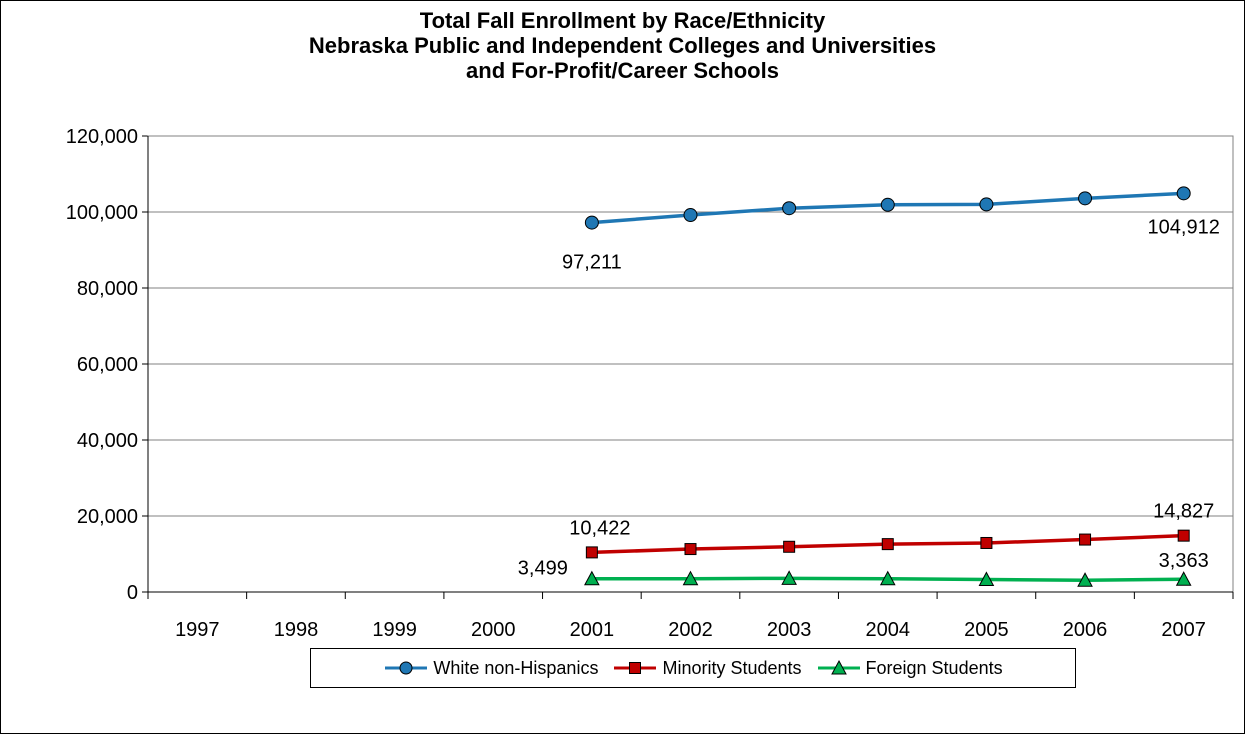 The height and width of the screenshot is (734, 1245). What do you see at coordinates (592, 630) in the screenshot?
I see `x-tick-label: 2001` at bounding box center [592, 630].